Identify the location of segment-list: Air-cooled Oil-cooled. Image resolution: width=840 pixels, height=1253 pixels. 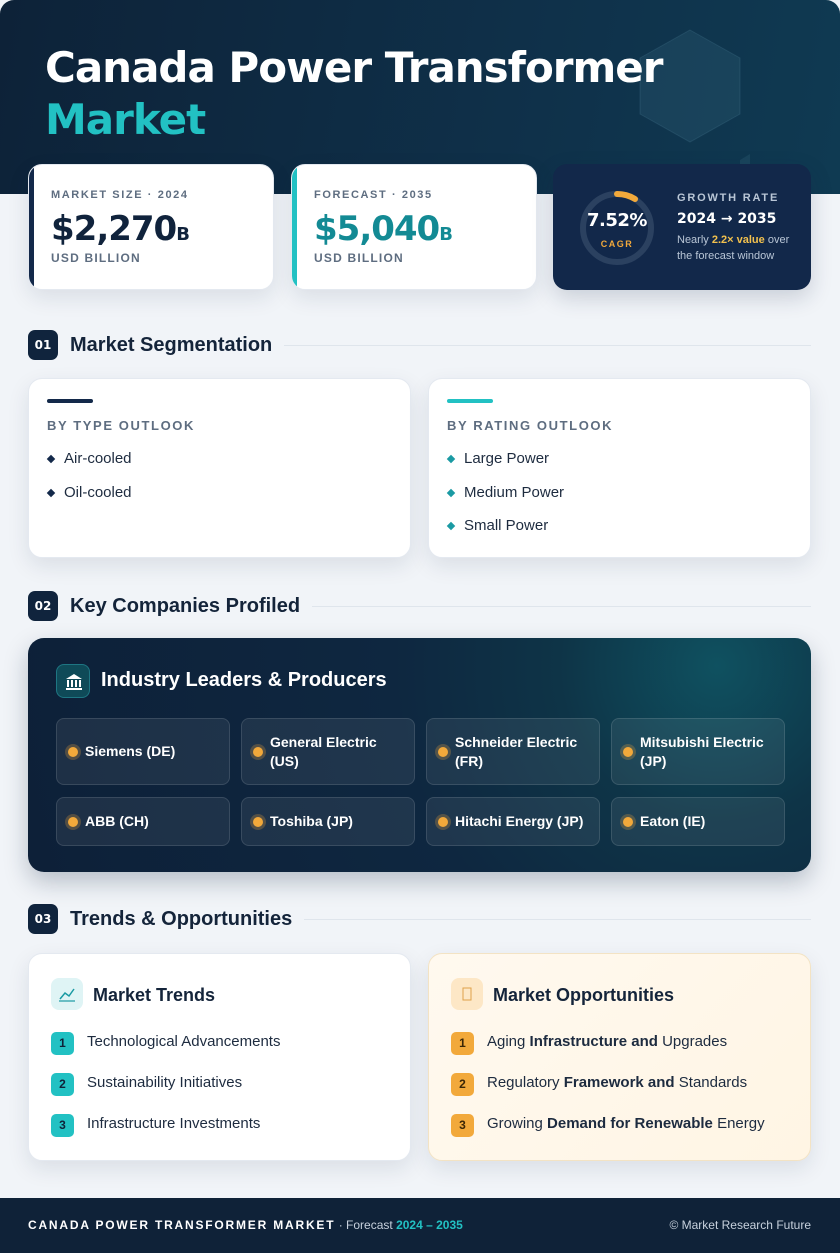
(89, 482).